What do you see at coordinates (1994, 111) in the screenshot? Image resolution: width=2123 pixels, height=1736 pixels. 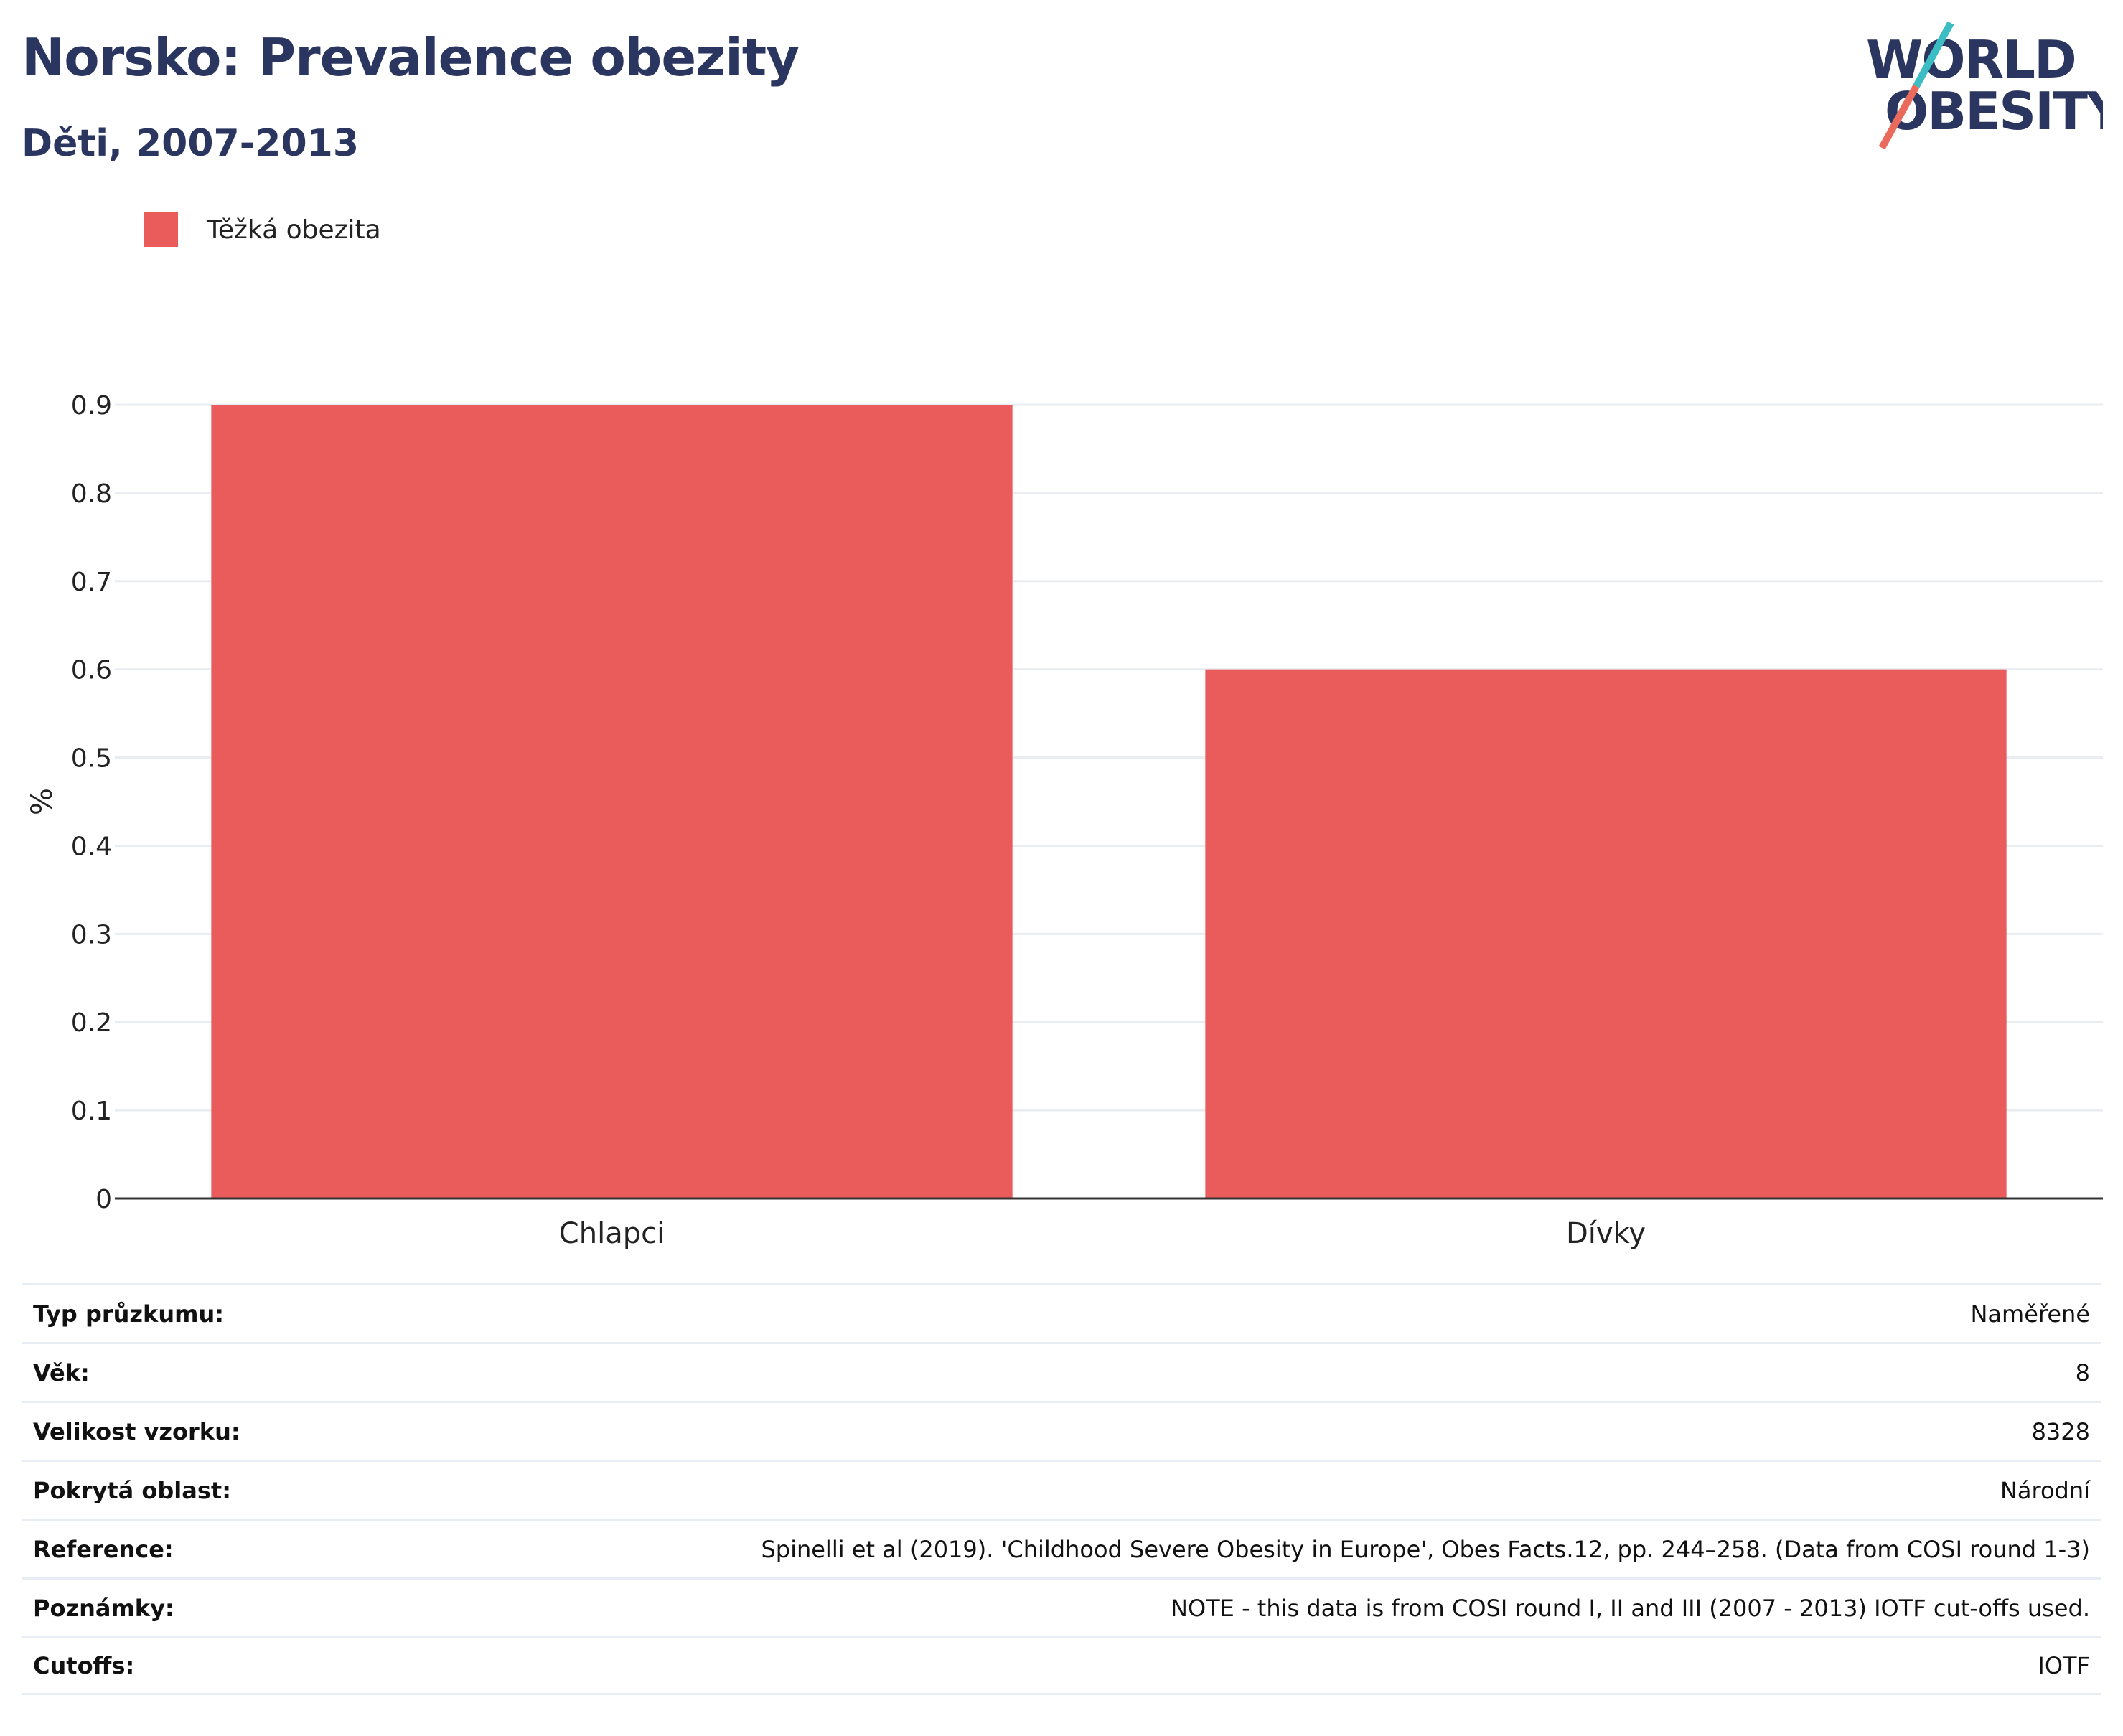 I see `svg-text: OBESITY` at bounding box center [1994, 111].